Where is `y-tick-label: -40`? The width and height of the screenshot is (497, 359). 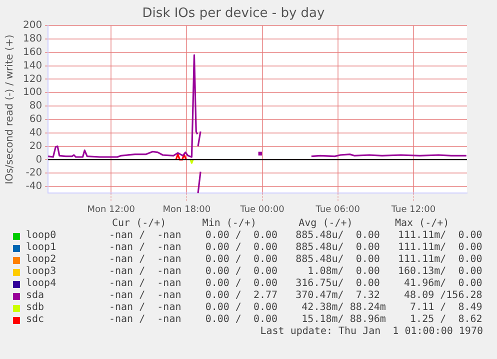 y-tick-label: -40 is located at coordinates (34, 186).